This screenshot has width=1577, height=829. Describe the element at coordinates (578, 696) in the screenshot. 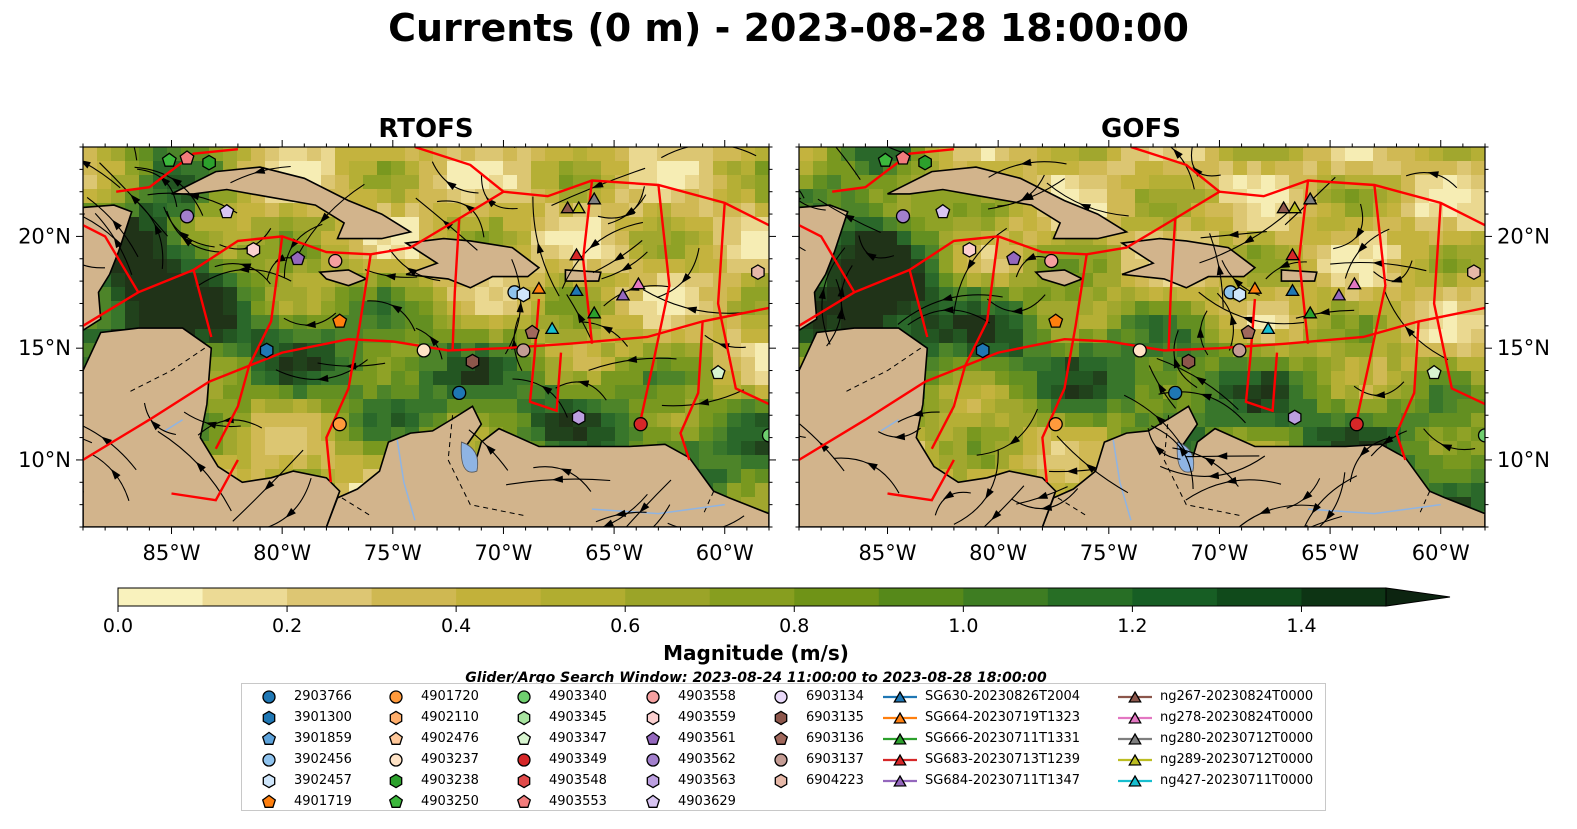

I see `legend-label: 4903340` at that location.